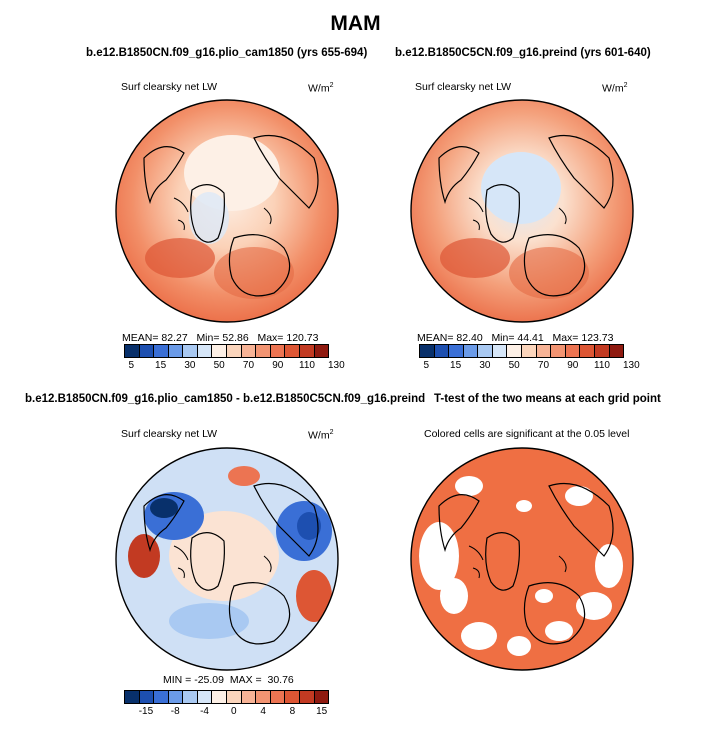 This screenshot has width=711, height=748. What do you see at coordinates (220, 338) in the screenshot?
I see `stats-plio: MEAN= 82.27 Min= 52.86 Max= 120.73` at bounding box center [220, 338].